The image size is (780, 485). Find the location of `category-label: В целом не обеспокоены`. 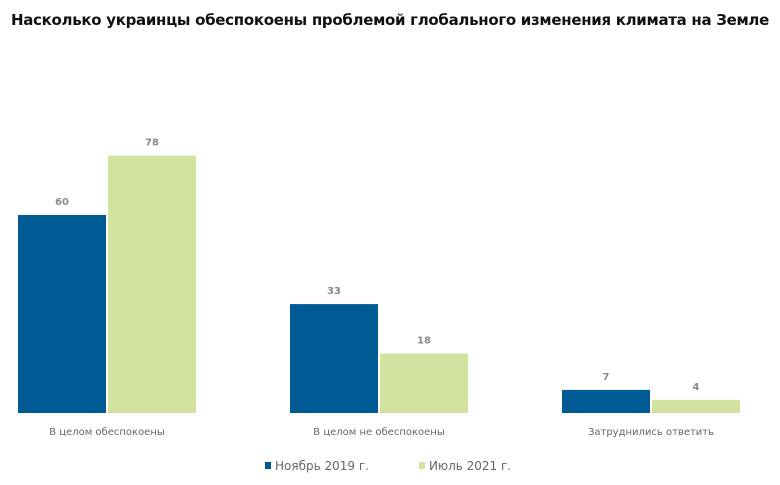

category-label: В целом не обеспокоены is located at coordinates (378, 432).